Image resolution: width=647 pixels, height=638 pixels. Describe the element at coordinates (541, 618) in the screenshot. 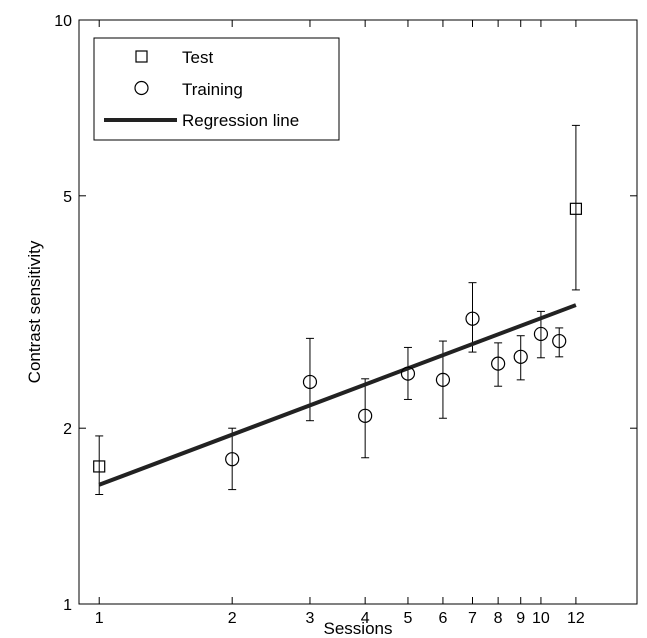

I see `x-tick-label: 10` at that location.